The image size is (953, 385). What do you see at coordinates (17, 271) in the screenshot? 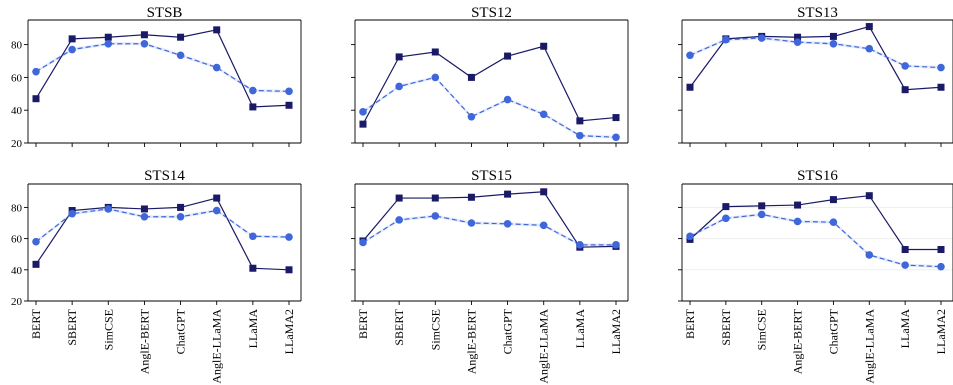
I see `y-tick-label: 40` at bounding box center [17, 271].